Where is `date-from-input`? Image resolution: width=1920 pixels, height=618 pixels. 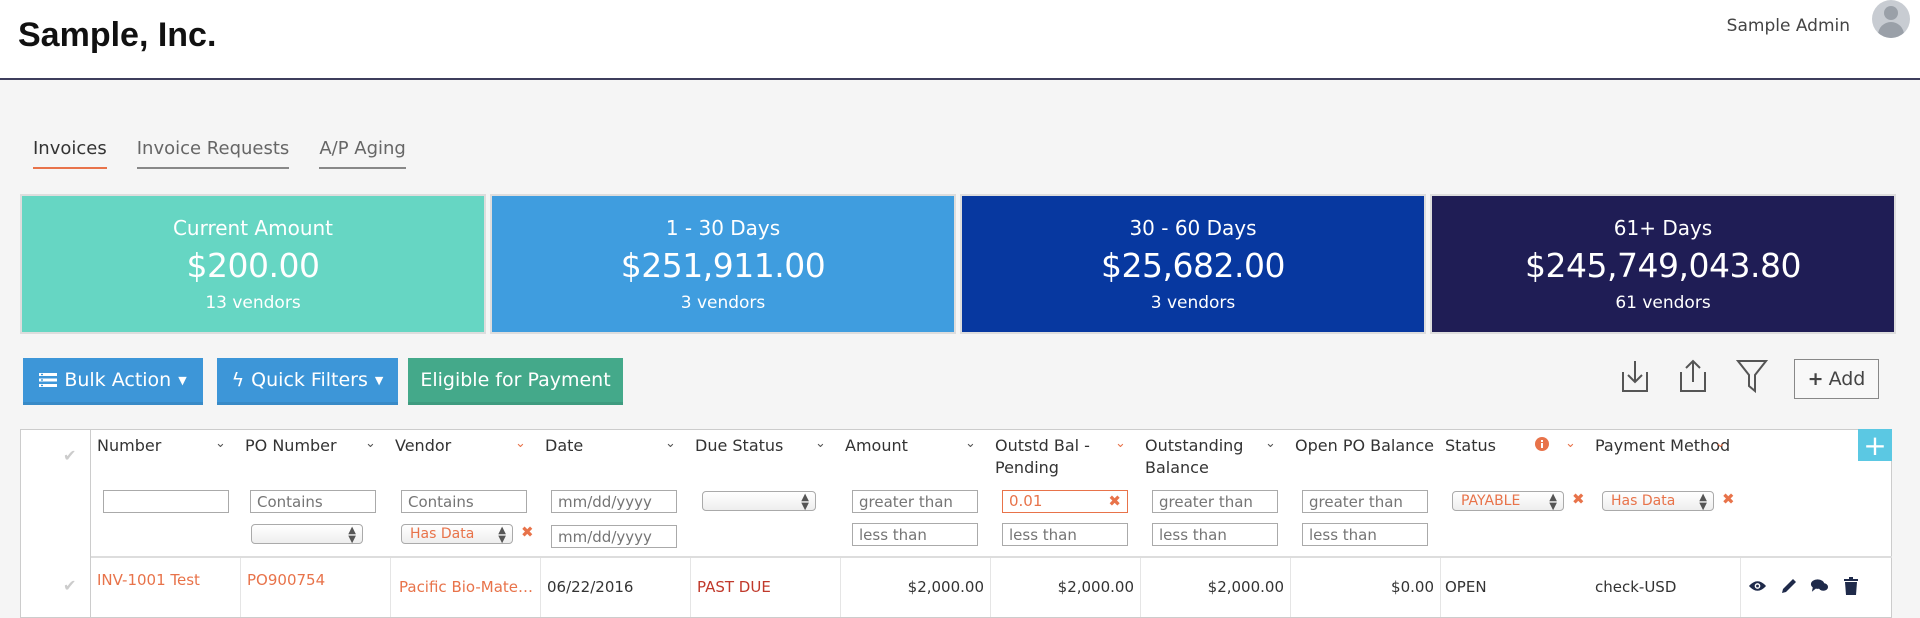 date-from-input is located at coordinates (614, 501).